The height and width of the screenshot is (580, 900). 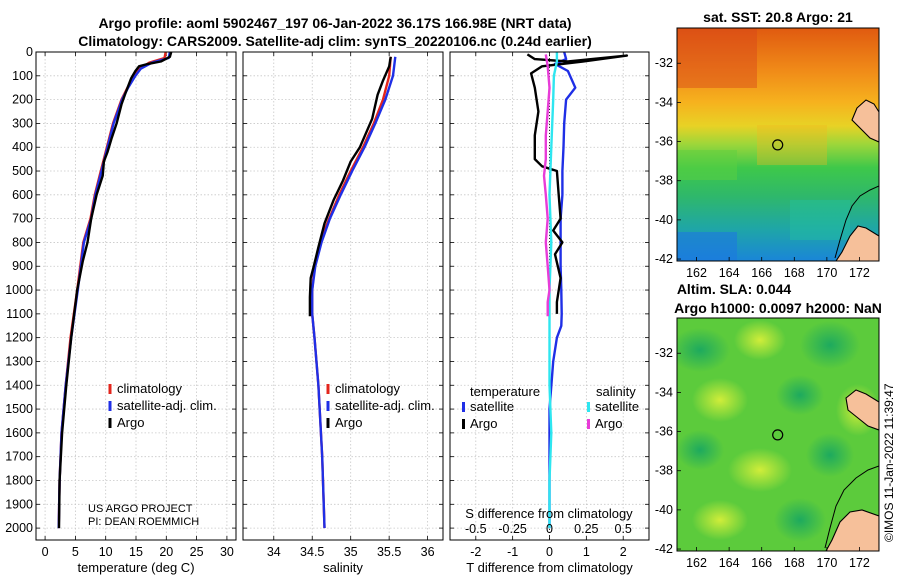 I want to click on credit-line: PI: DEAN ROEMMICH, so click(x=143, y=522).